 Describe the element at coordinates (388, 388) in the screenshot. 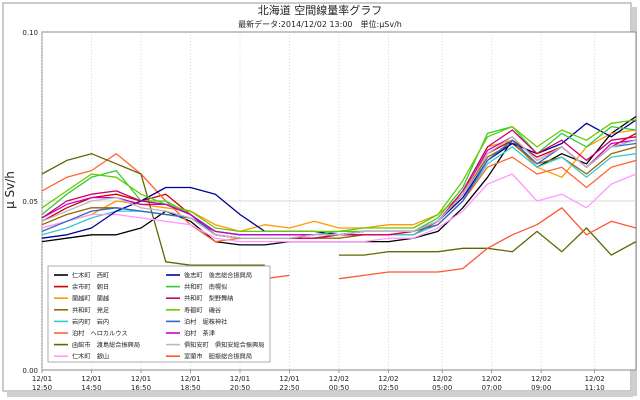

I see `x-tick-time: 02:50` at that location.